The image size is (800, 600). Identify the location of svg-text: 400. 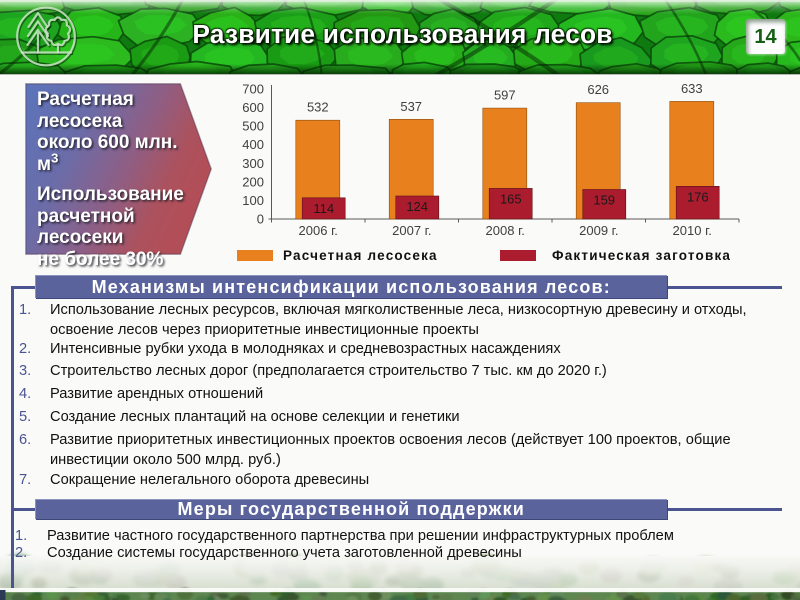
(253, 144).